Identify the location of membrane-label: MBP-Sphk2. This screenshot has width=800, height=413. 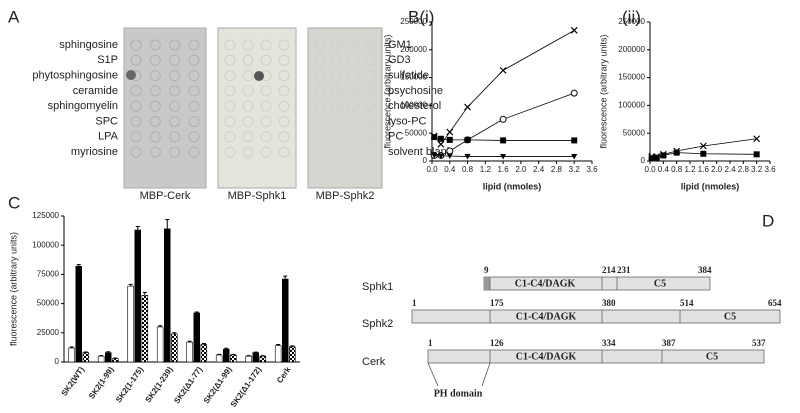
(345, 196).